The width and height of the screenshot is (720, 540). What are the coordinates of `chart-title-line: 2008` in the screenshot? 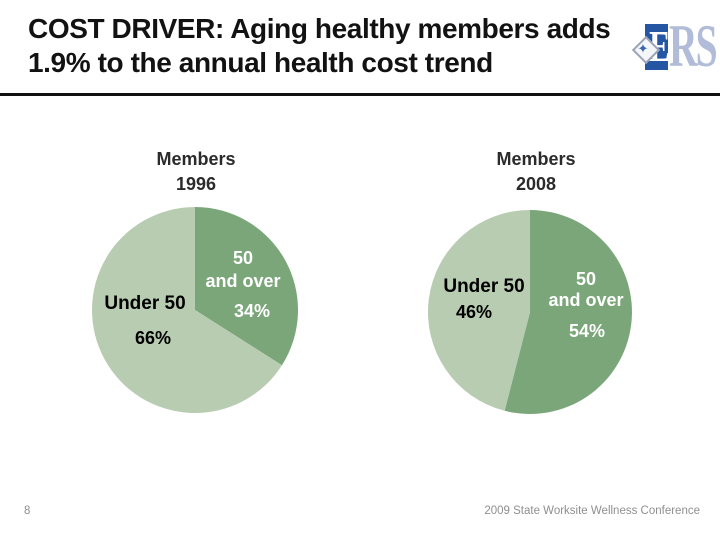 It's located at (536, 184).